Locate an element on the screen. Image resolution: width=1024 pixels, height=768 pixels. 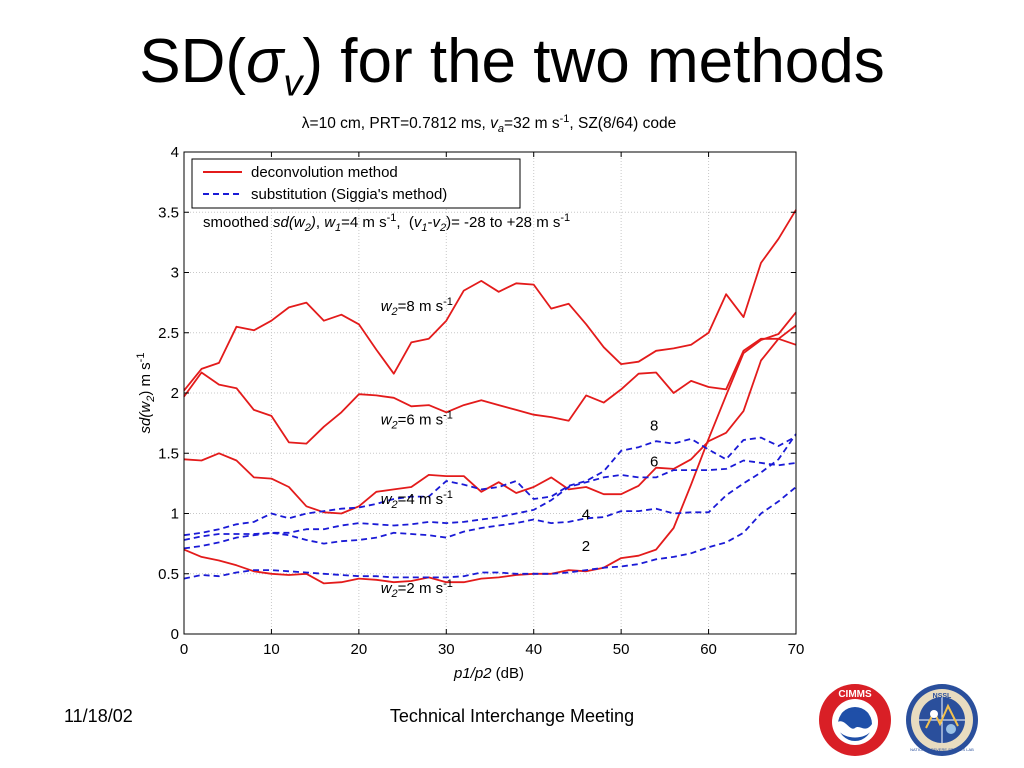
note-part-d: ) is located at coordinates (312, 222).